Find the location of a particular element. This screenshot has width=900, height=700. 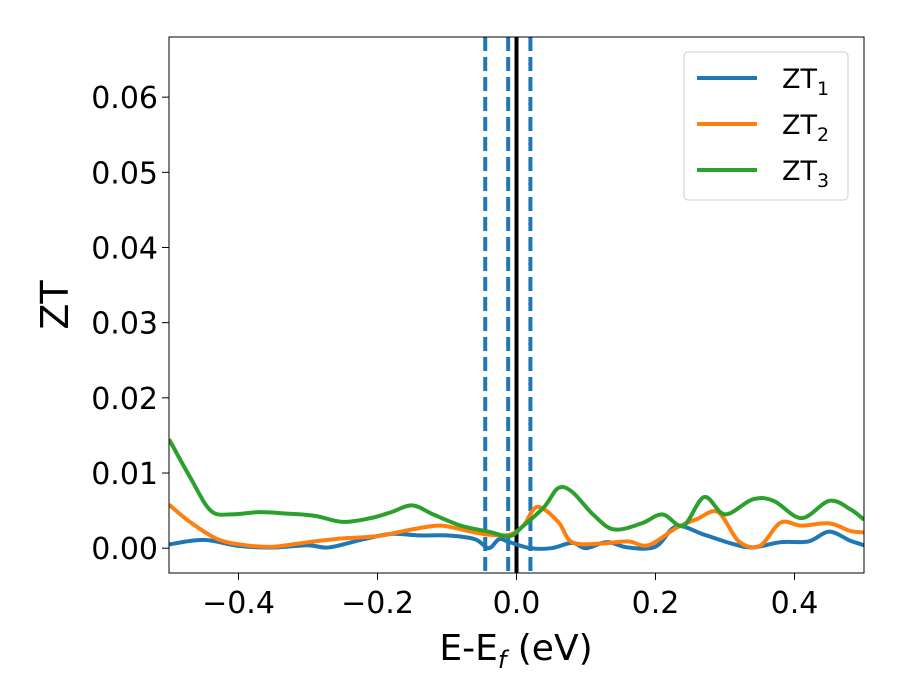

y-tick-label: 0.04 is located at coordinates (124, 248).